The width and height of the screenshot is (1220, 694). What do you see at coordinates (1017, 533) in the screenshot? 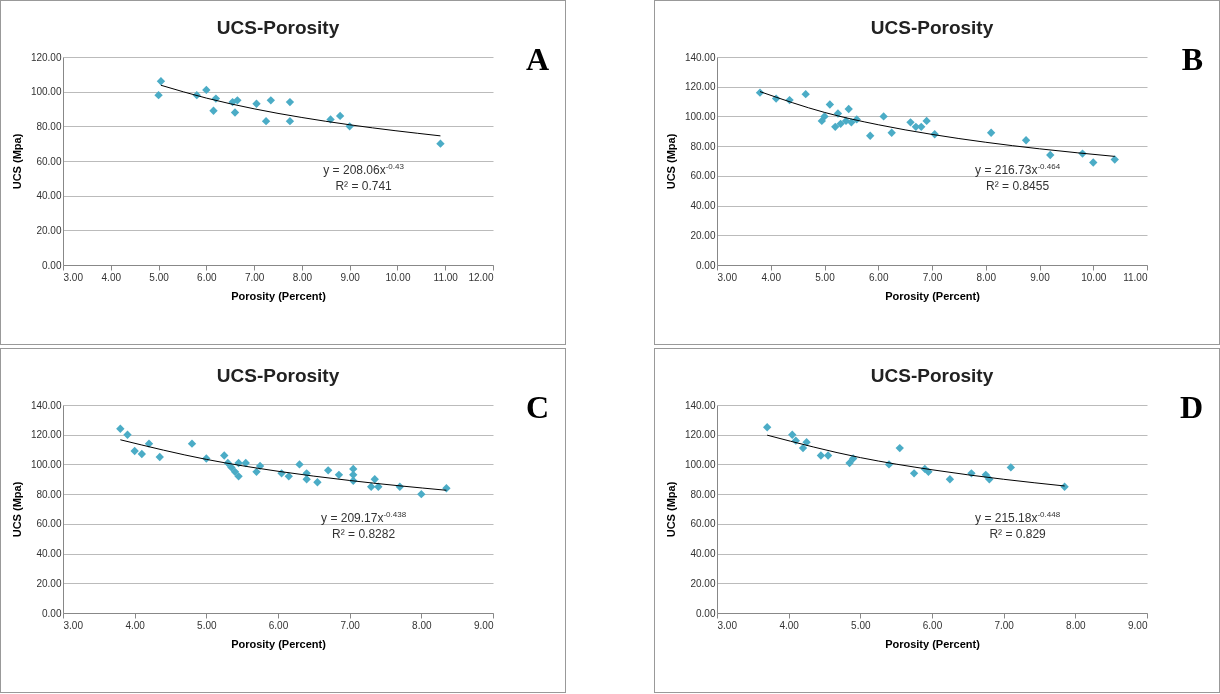
I see `annotation: R² = 0.829` at bounding box center [1017, 533].